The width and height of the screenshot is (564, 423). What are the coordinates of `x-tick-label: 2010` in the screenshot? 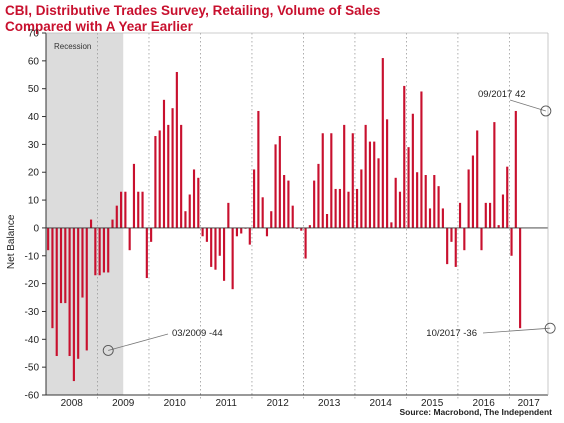 It's located at (175, 403).